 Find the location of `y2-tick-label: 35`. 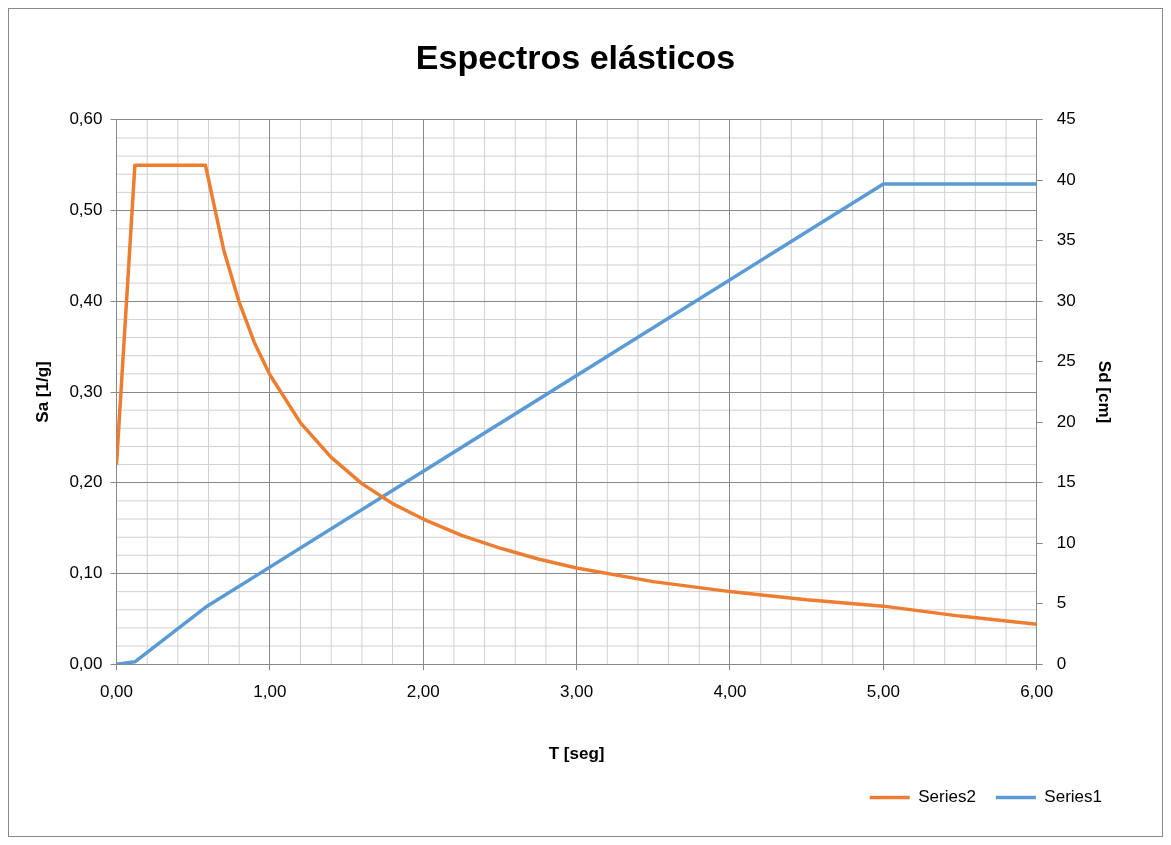

y2-tick-label: 35 is located at coordinates (1066, 240).